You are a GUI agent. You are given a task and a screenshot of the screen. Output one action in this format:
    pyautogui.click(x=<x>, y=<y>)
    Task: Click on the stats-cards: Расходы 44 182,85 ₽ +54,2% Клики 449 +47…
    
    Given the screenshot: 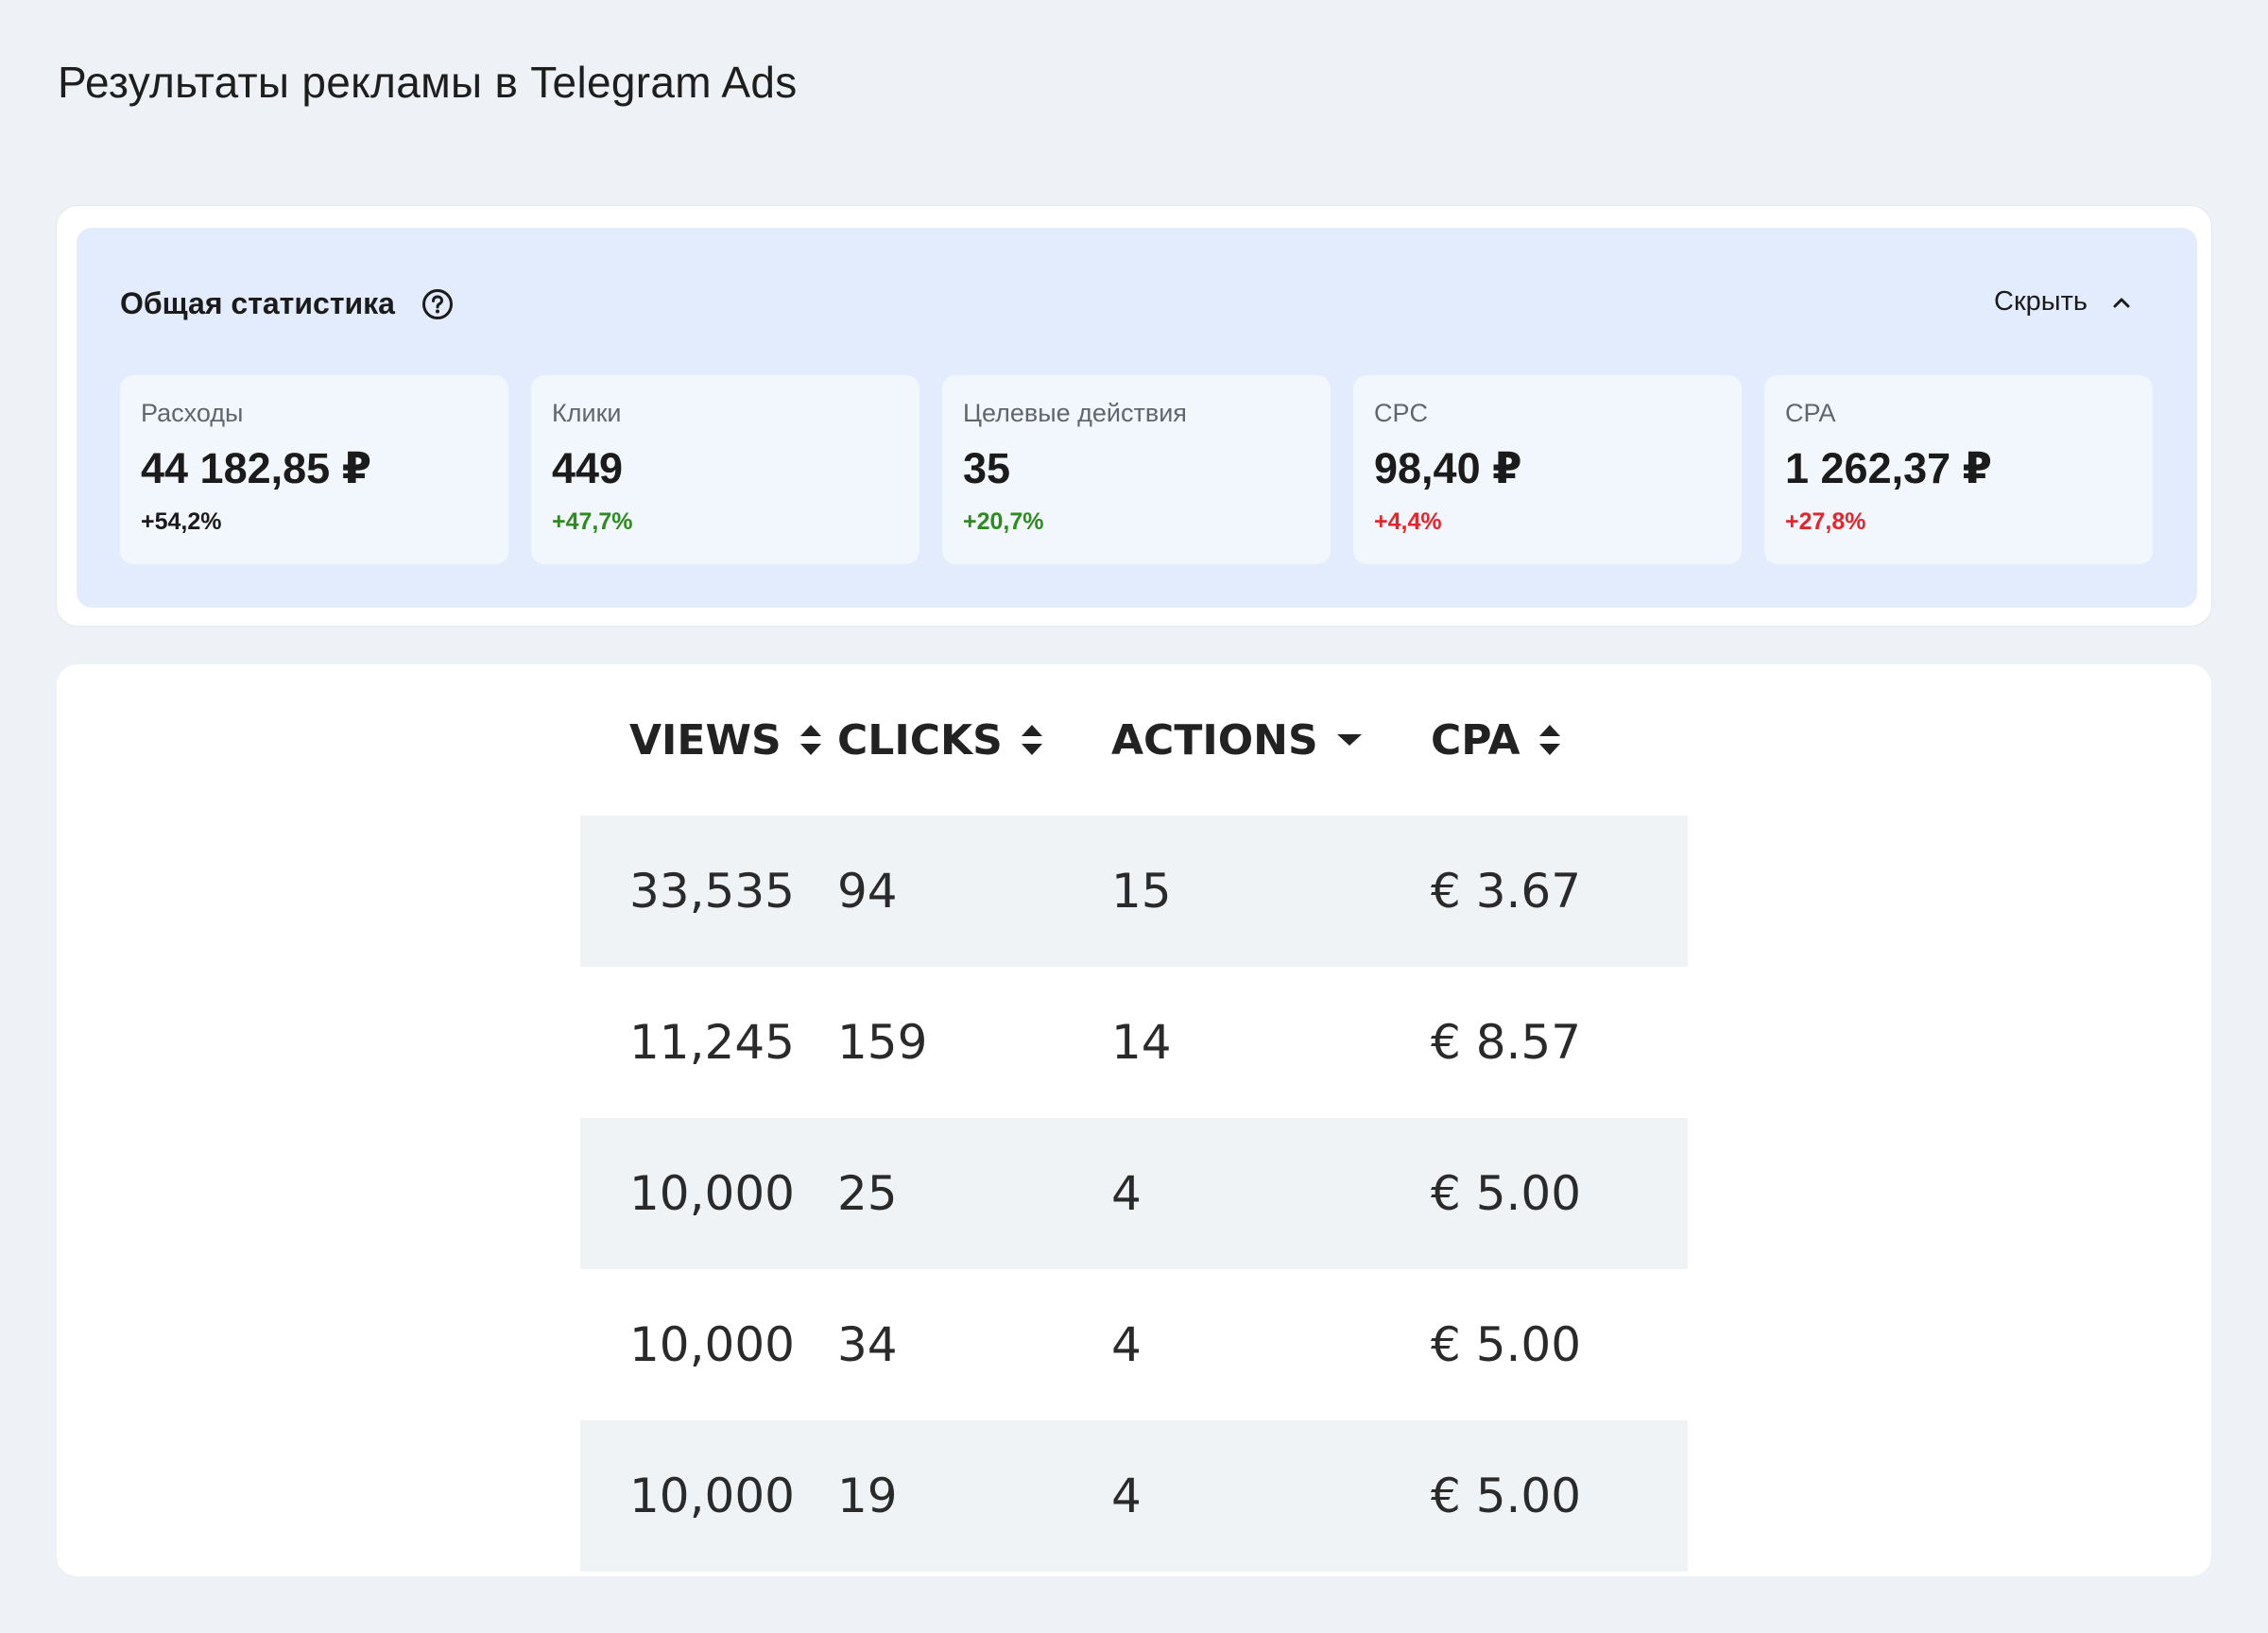 What is the action you would take?
    pyautogui.click(x=1136, y=470)
    